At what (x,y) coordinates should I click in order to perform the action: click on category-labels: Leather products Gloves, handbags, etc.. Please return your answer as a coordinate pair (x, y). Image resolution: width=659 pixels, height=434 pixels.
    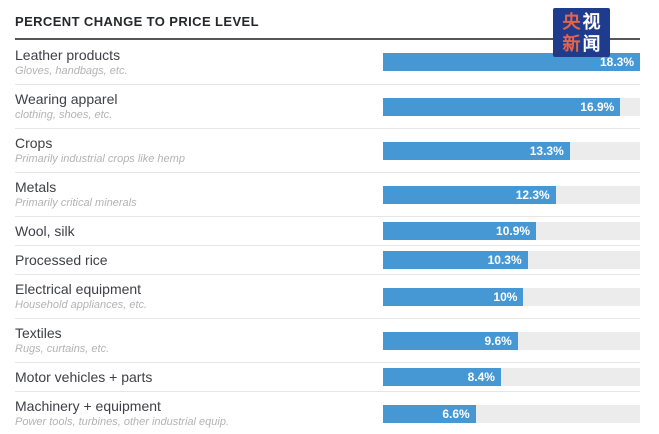
    Looking at the image, I should click on (199, 62).